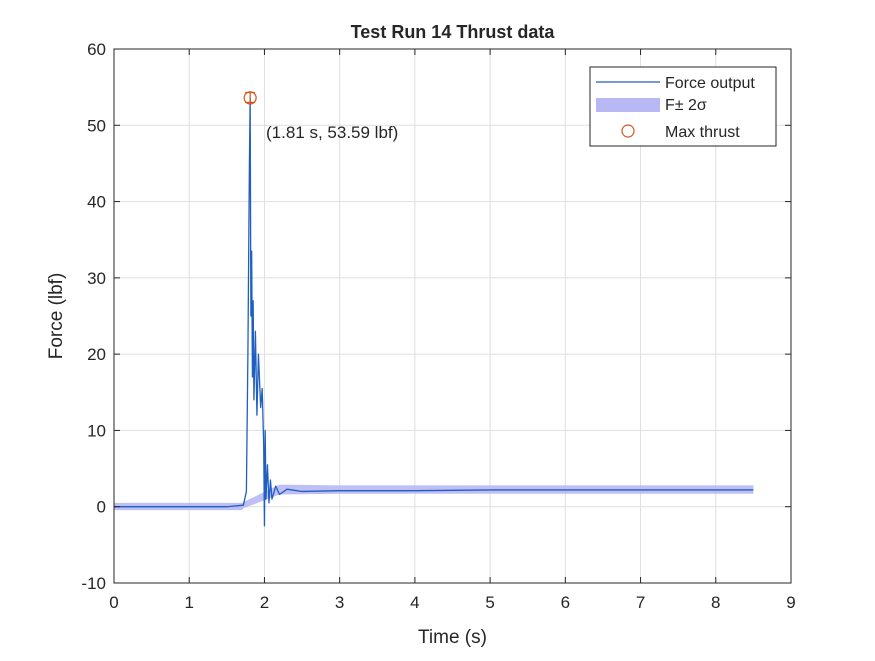 The width and height of the screenshot is (875, 661). I want to click on legend-label-force-output: Force output, so click(710, 83).